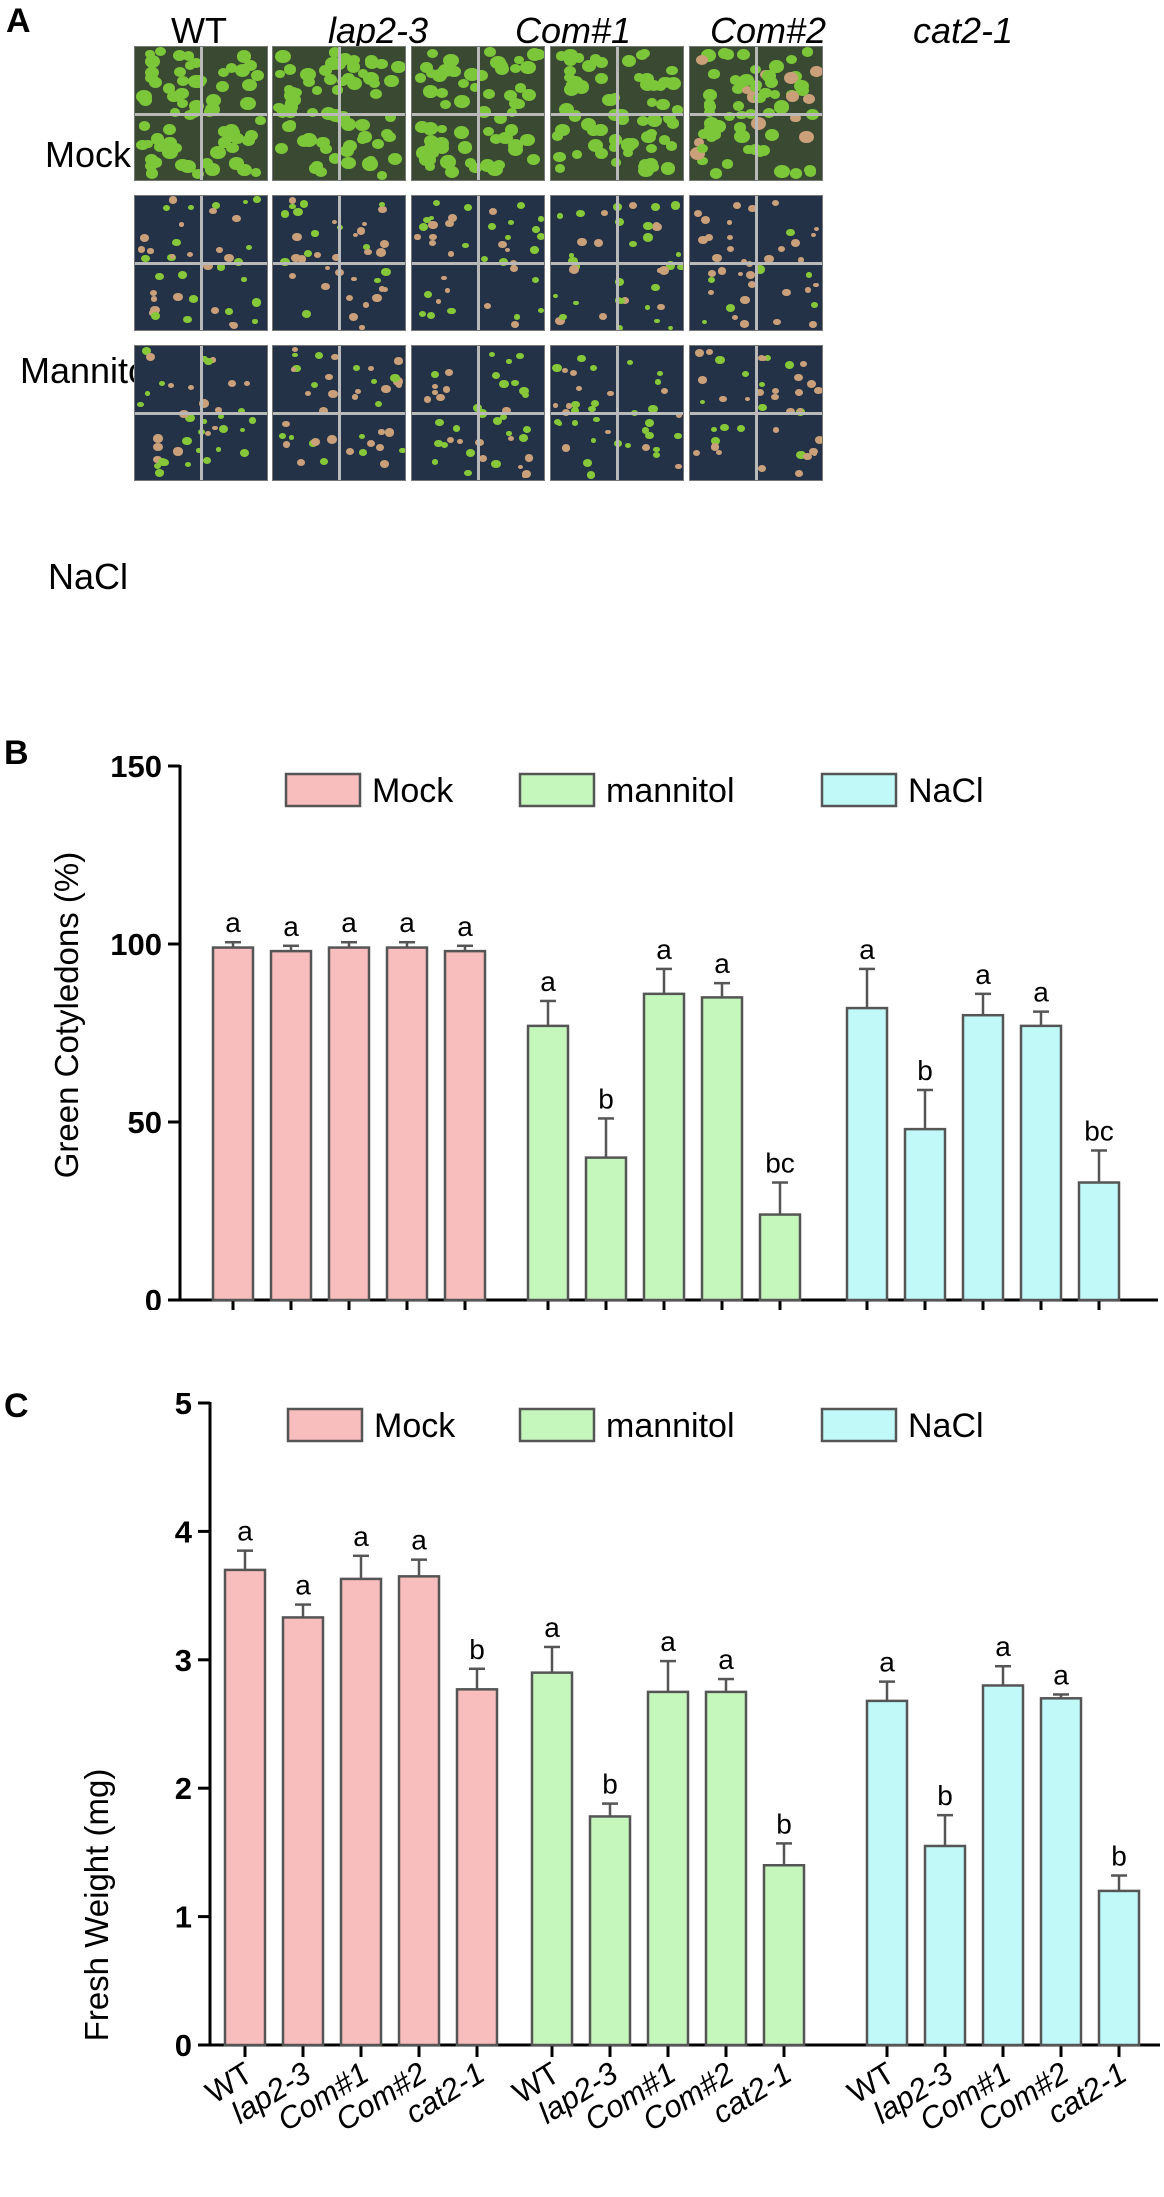 This screenshot has height=2197, width=1164. Describe the element at coordinates (183, 1917) in the screenshot. I see `y-tick-label: 1` at that location.